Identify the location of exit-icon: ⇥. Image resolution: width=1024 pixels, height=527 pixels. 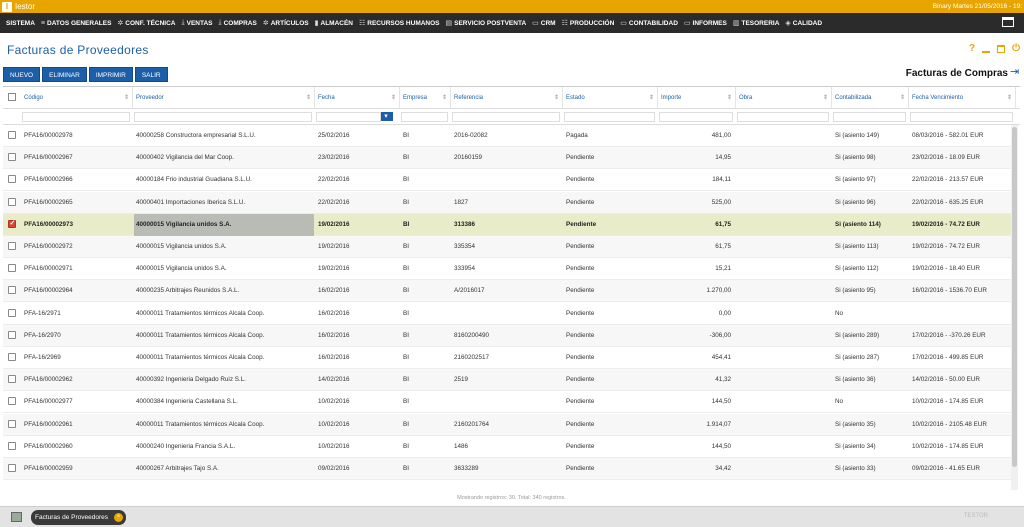
(1015, 72).